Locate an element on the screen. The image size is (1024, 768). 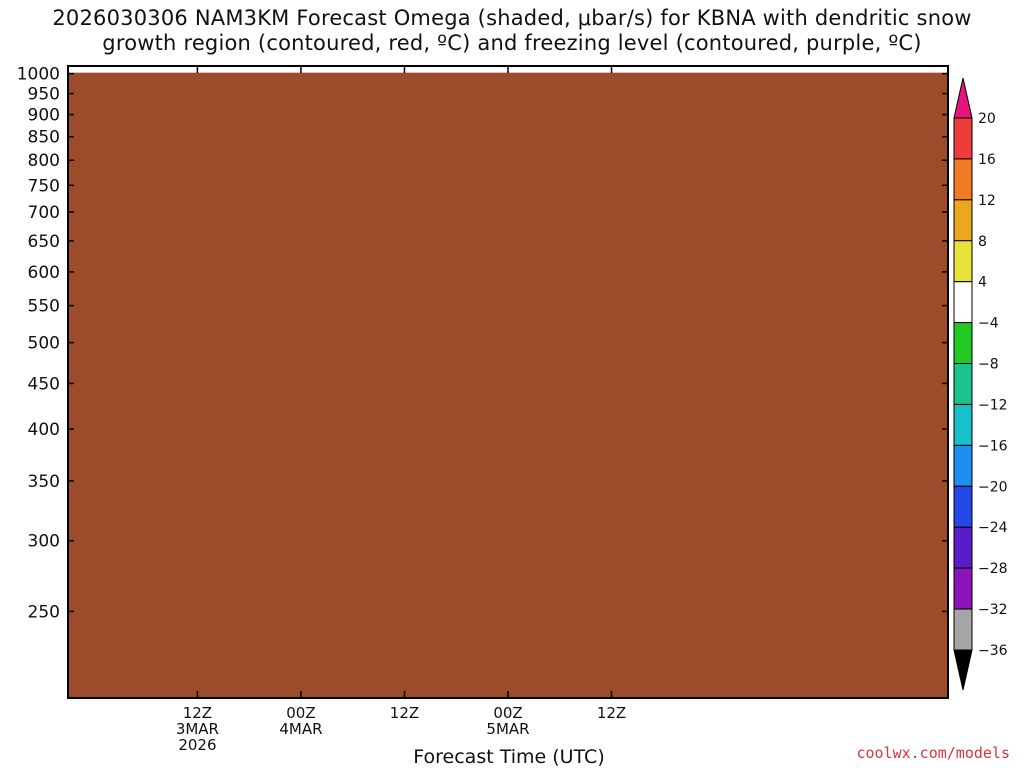
colorbar-label: −32 is located at coordinates (993, 610).